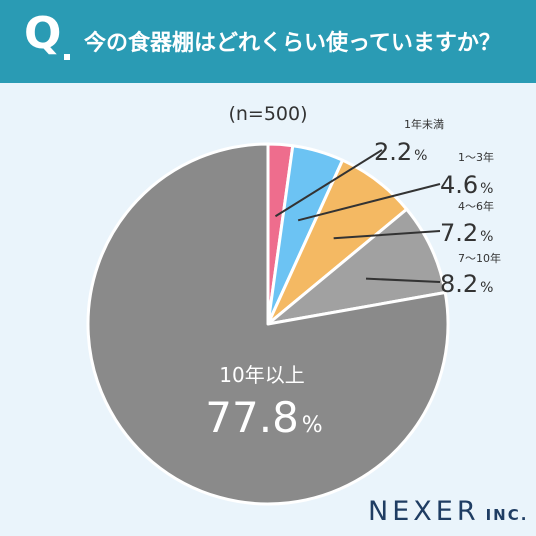  Describe the element at coordinates (507, 515) in the screenshot. I see `logo-sub-text: INC.` at that location.